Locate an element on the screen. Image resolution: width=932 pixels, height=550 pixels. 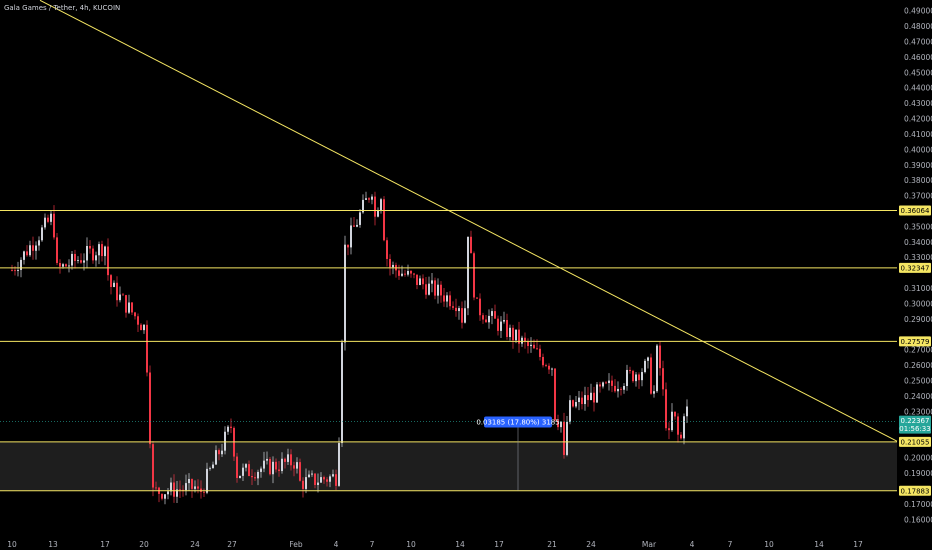
x-tick-label-10: 14 is located at coordinates (460, 544).